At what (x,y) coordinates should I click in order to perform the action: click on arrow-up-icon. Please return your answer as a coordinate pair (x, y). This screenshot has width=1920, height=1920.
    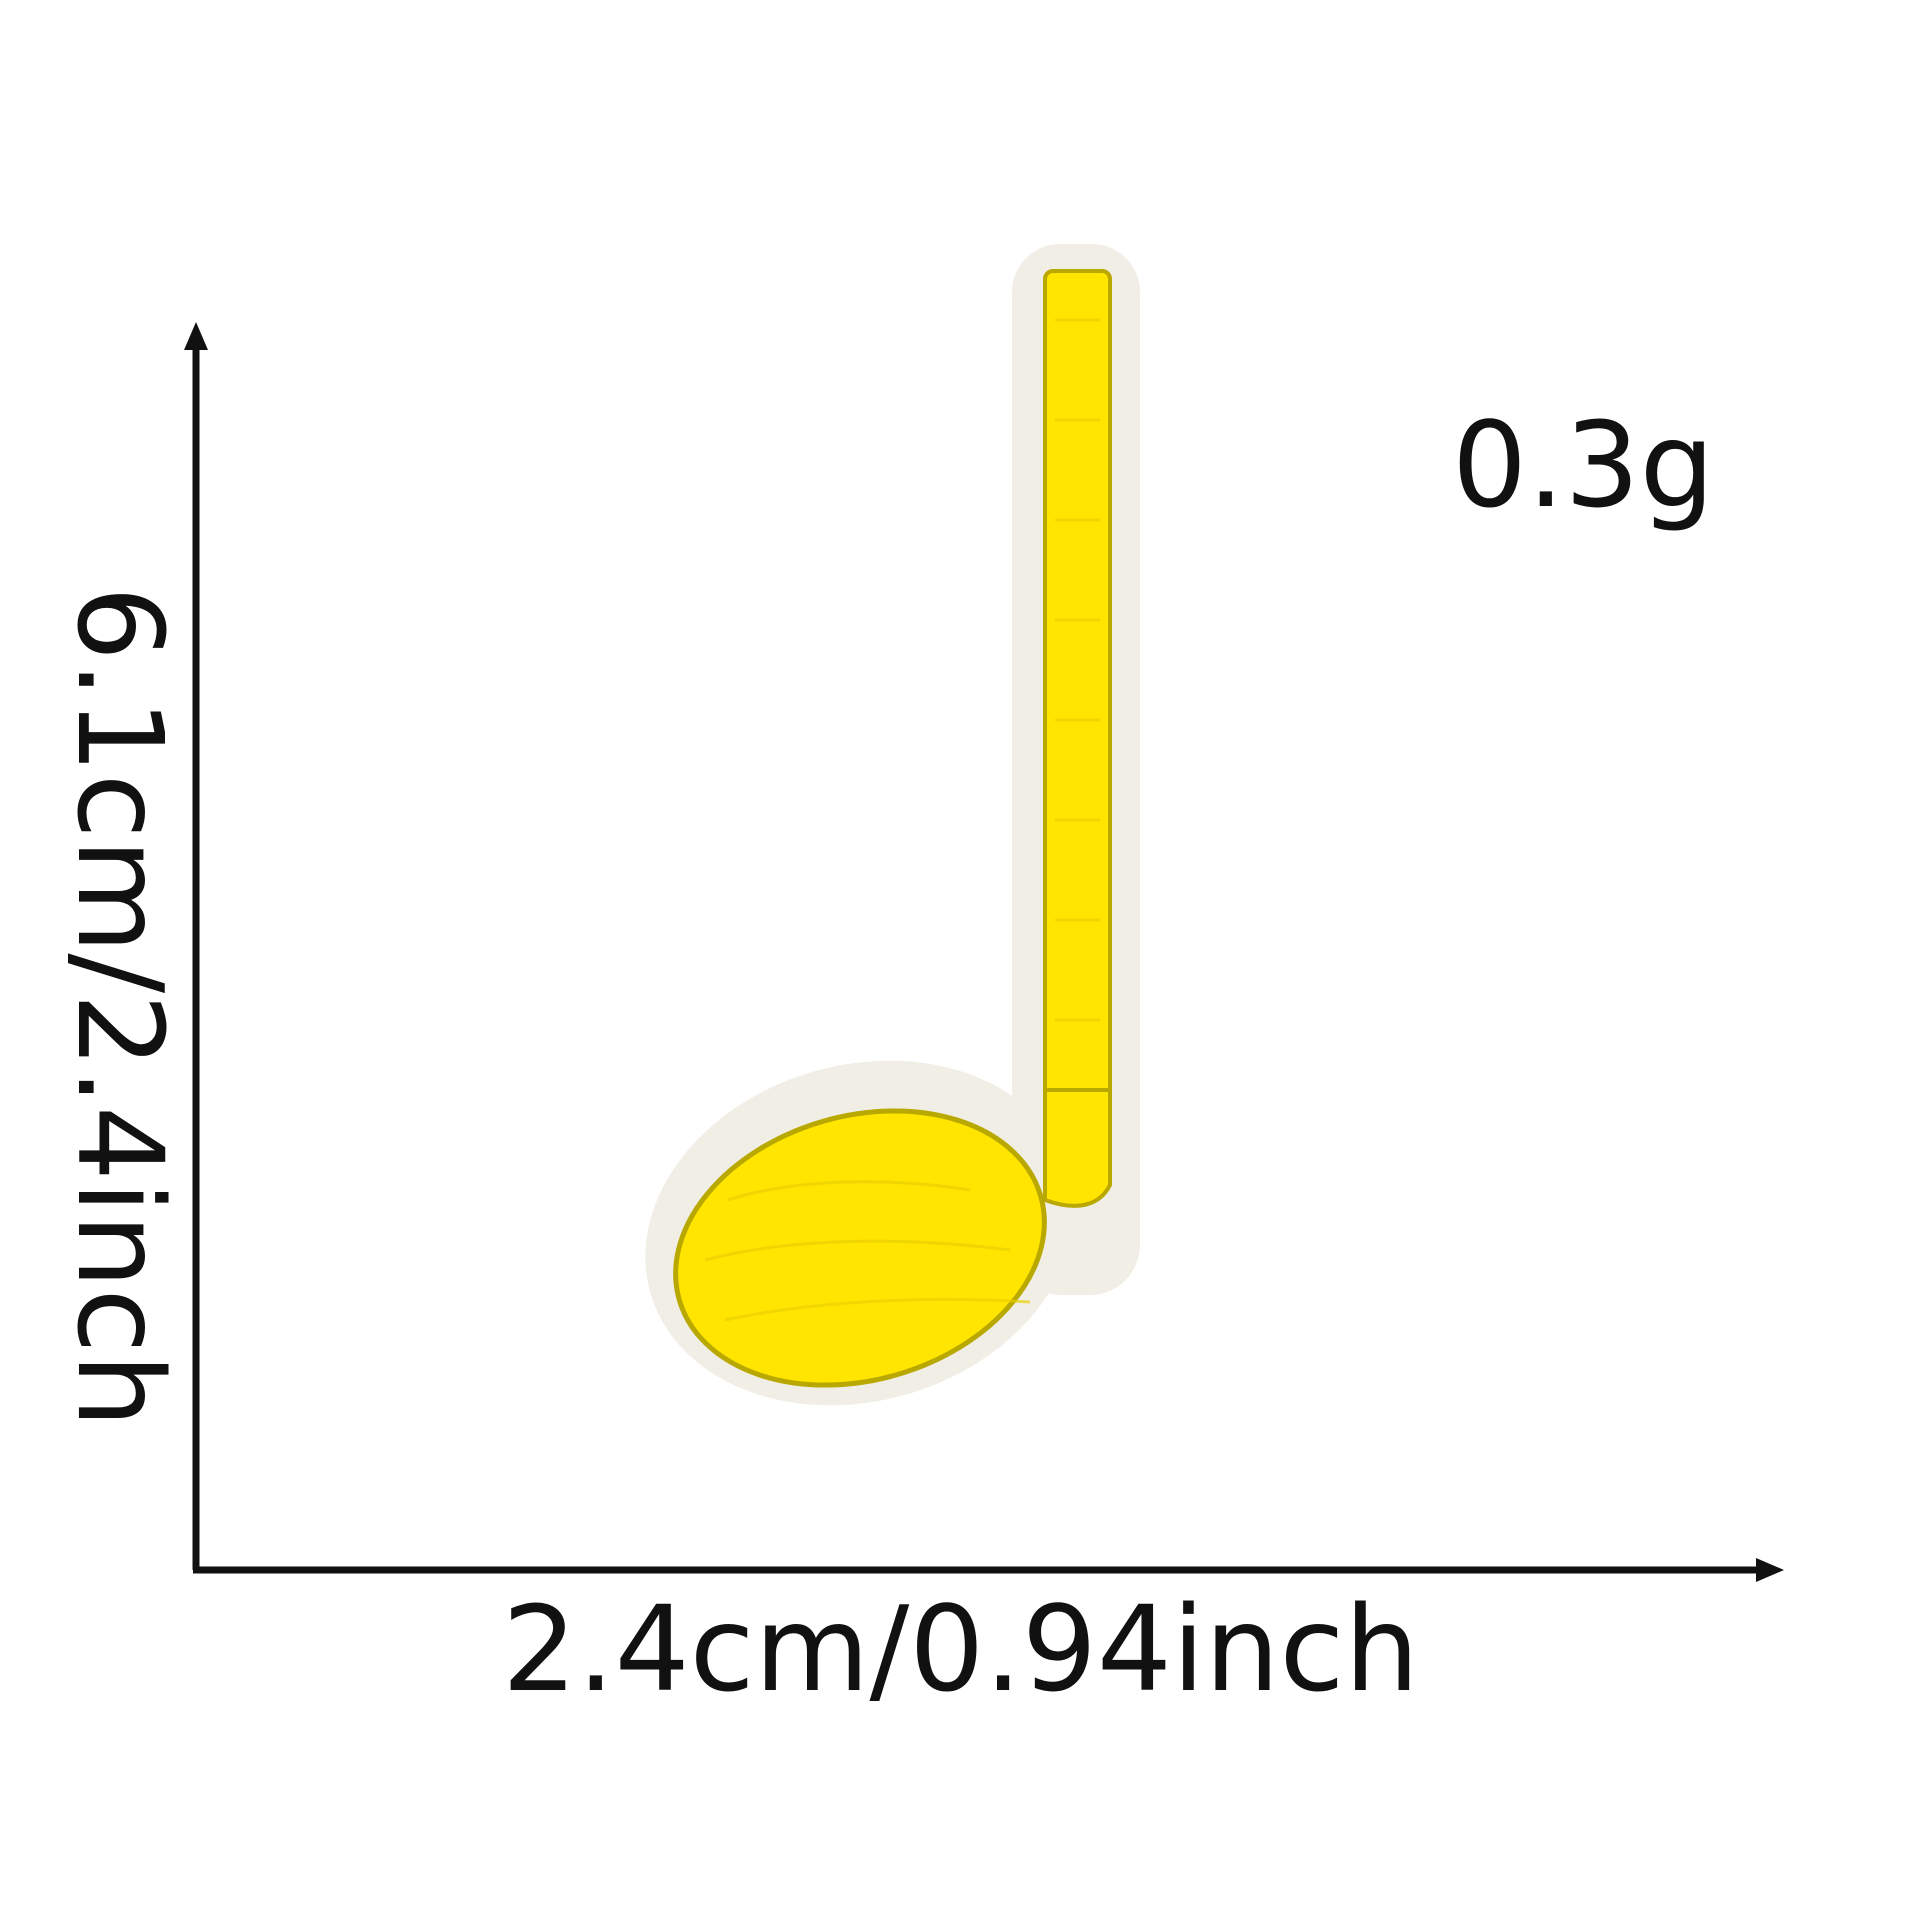
    Looking at the image, I should click on (196, 946).